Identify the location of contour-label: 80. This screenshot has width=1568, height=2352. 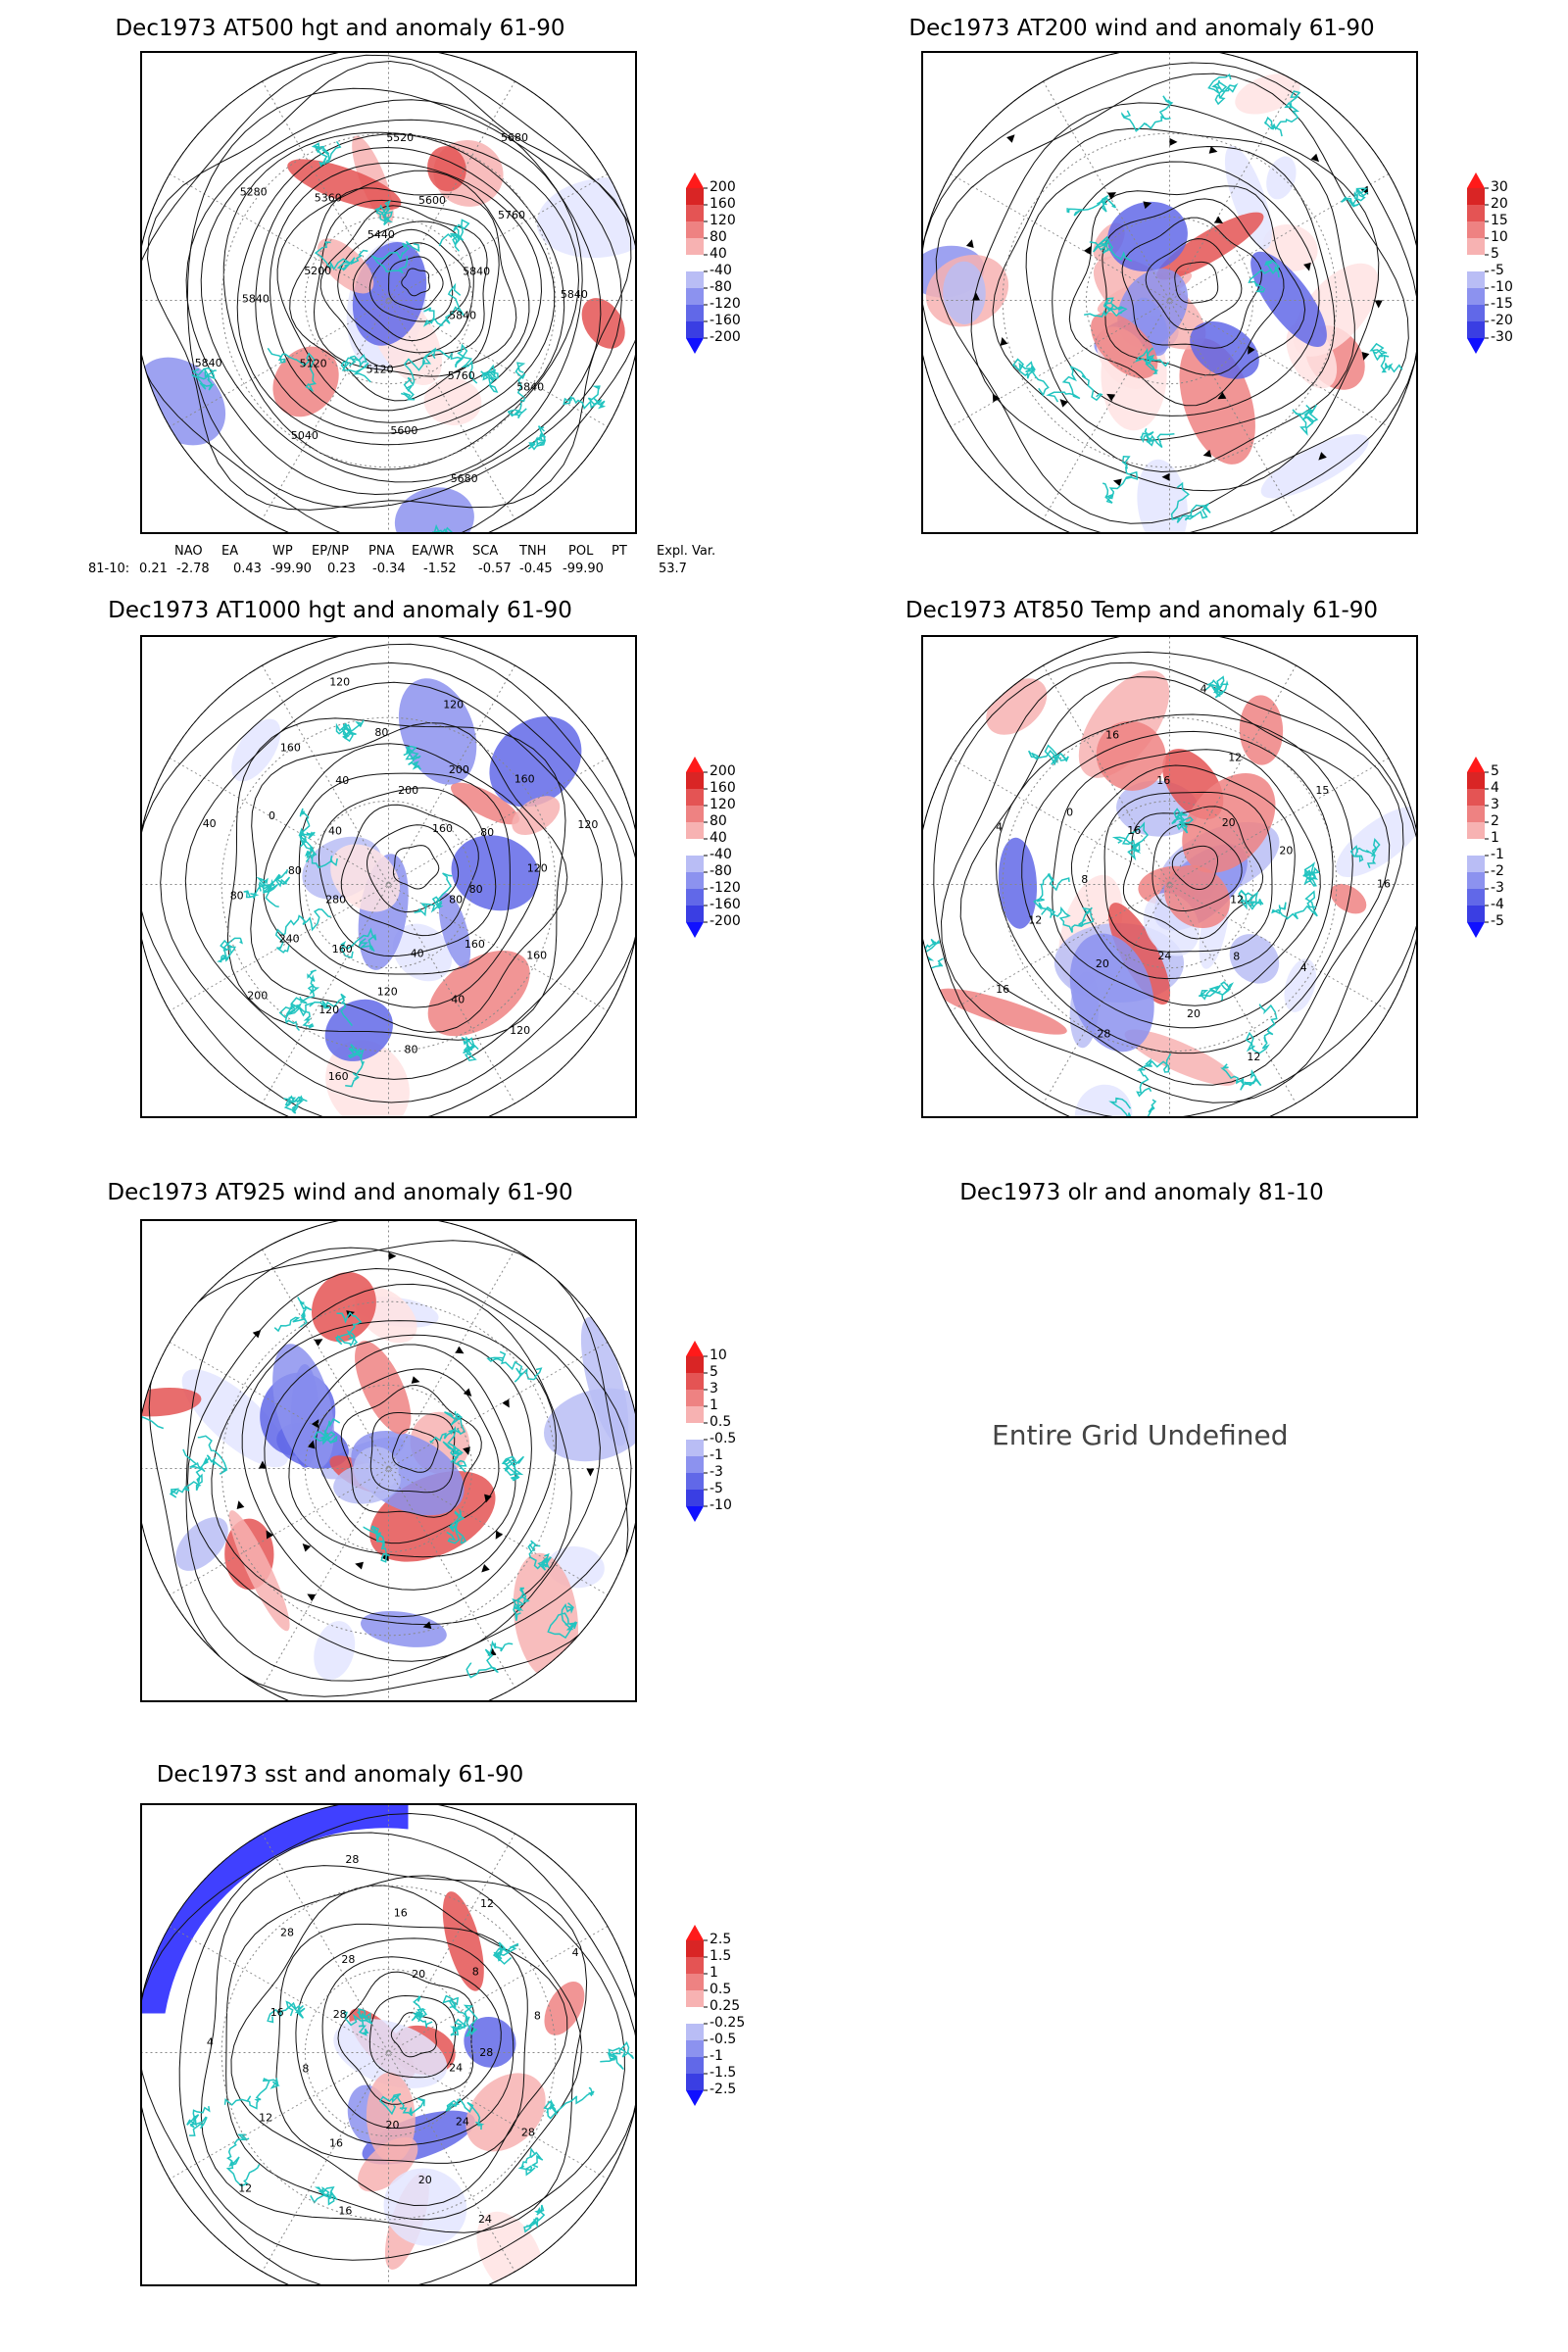
(487, 832).